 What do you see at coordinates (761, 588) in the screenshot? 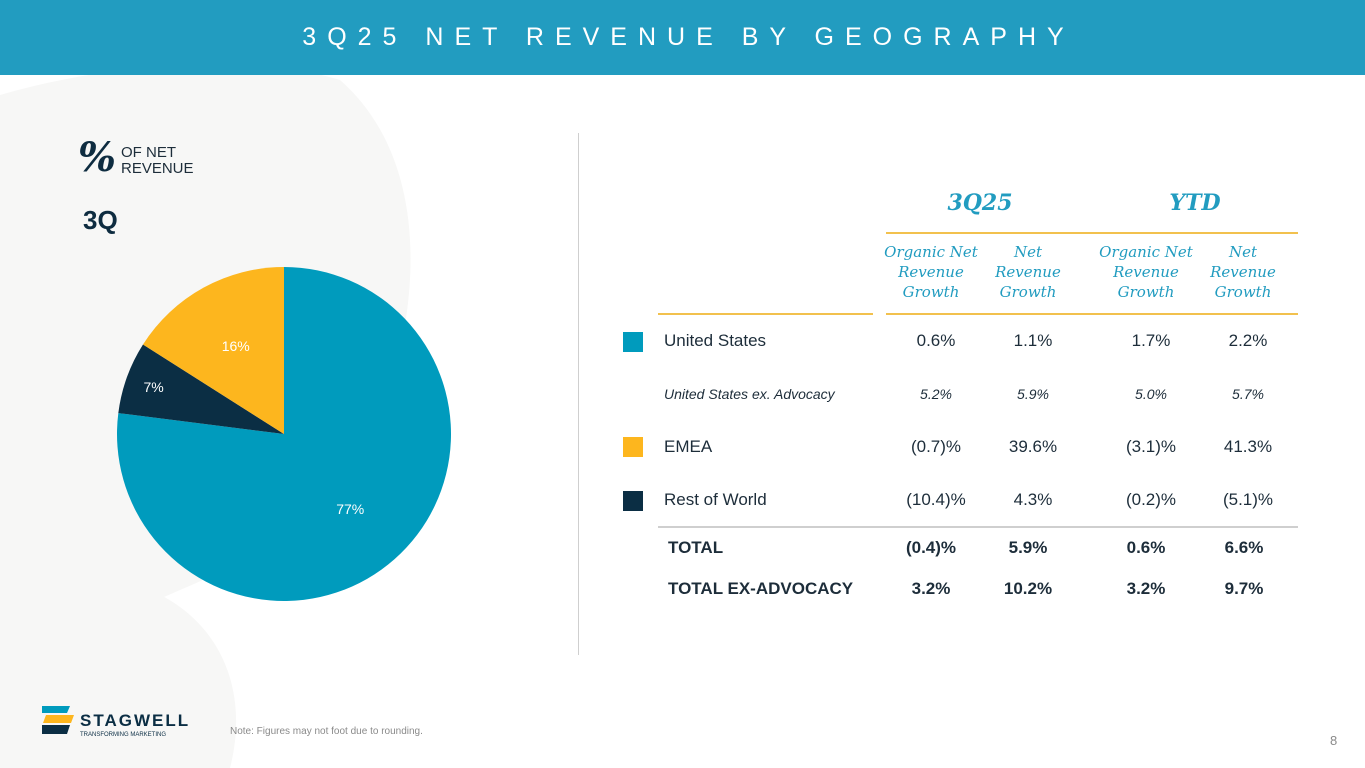
I see `row-label-total-ex-advocacy: TOTAL EX-ADVOCACY` at bounding box center [761, 588].